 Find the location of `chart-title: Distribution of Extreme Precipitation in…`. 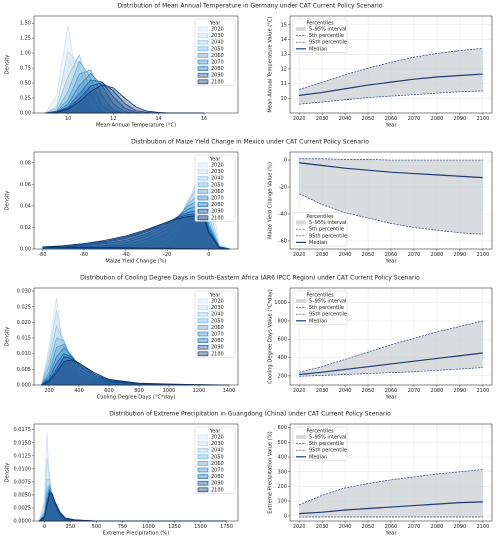

chart-title: Distribution of Extreme Precipitation in… is located at coordinates (250, 414).